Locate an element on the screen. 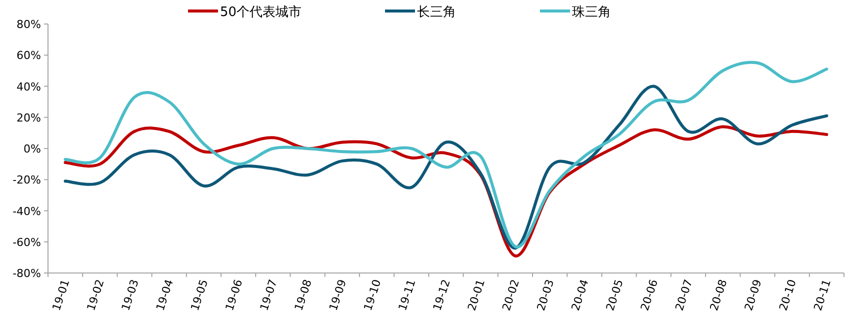 The image size is (850, 323). x-tick-label: 20-11 is located at coordinates (822, 295).